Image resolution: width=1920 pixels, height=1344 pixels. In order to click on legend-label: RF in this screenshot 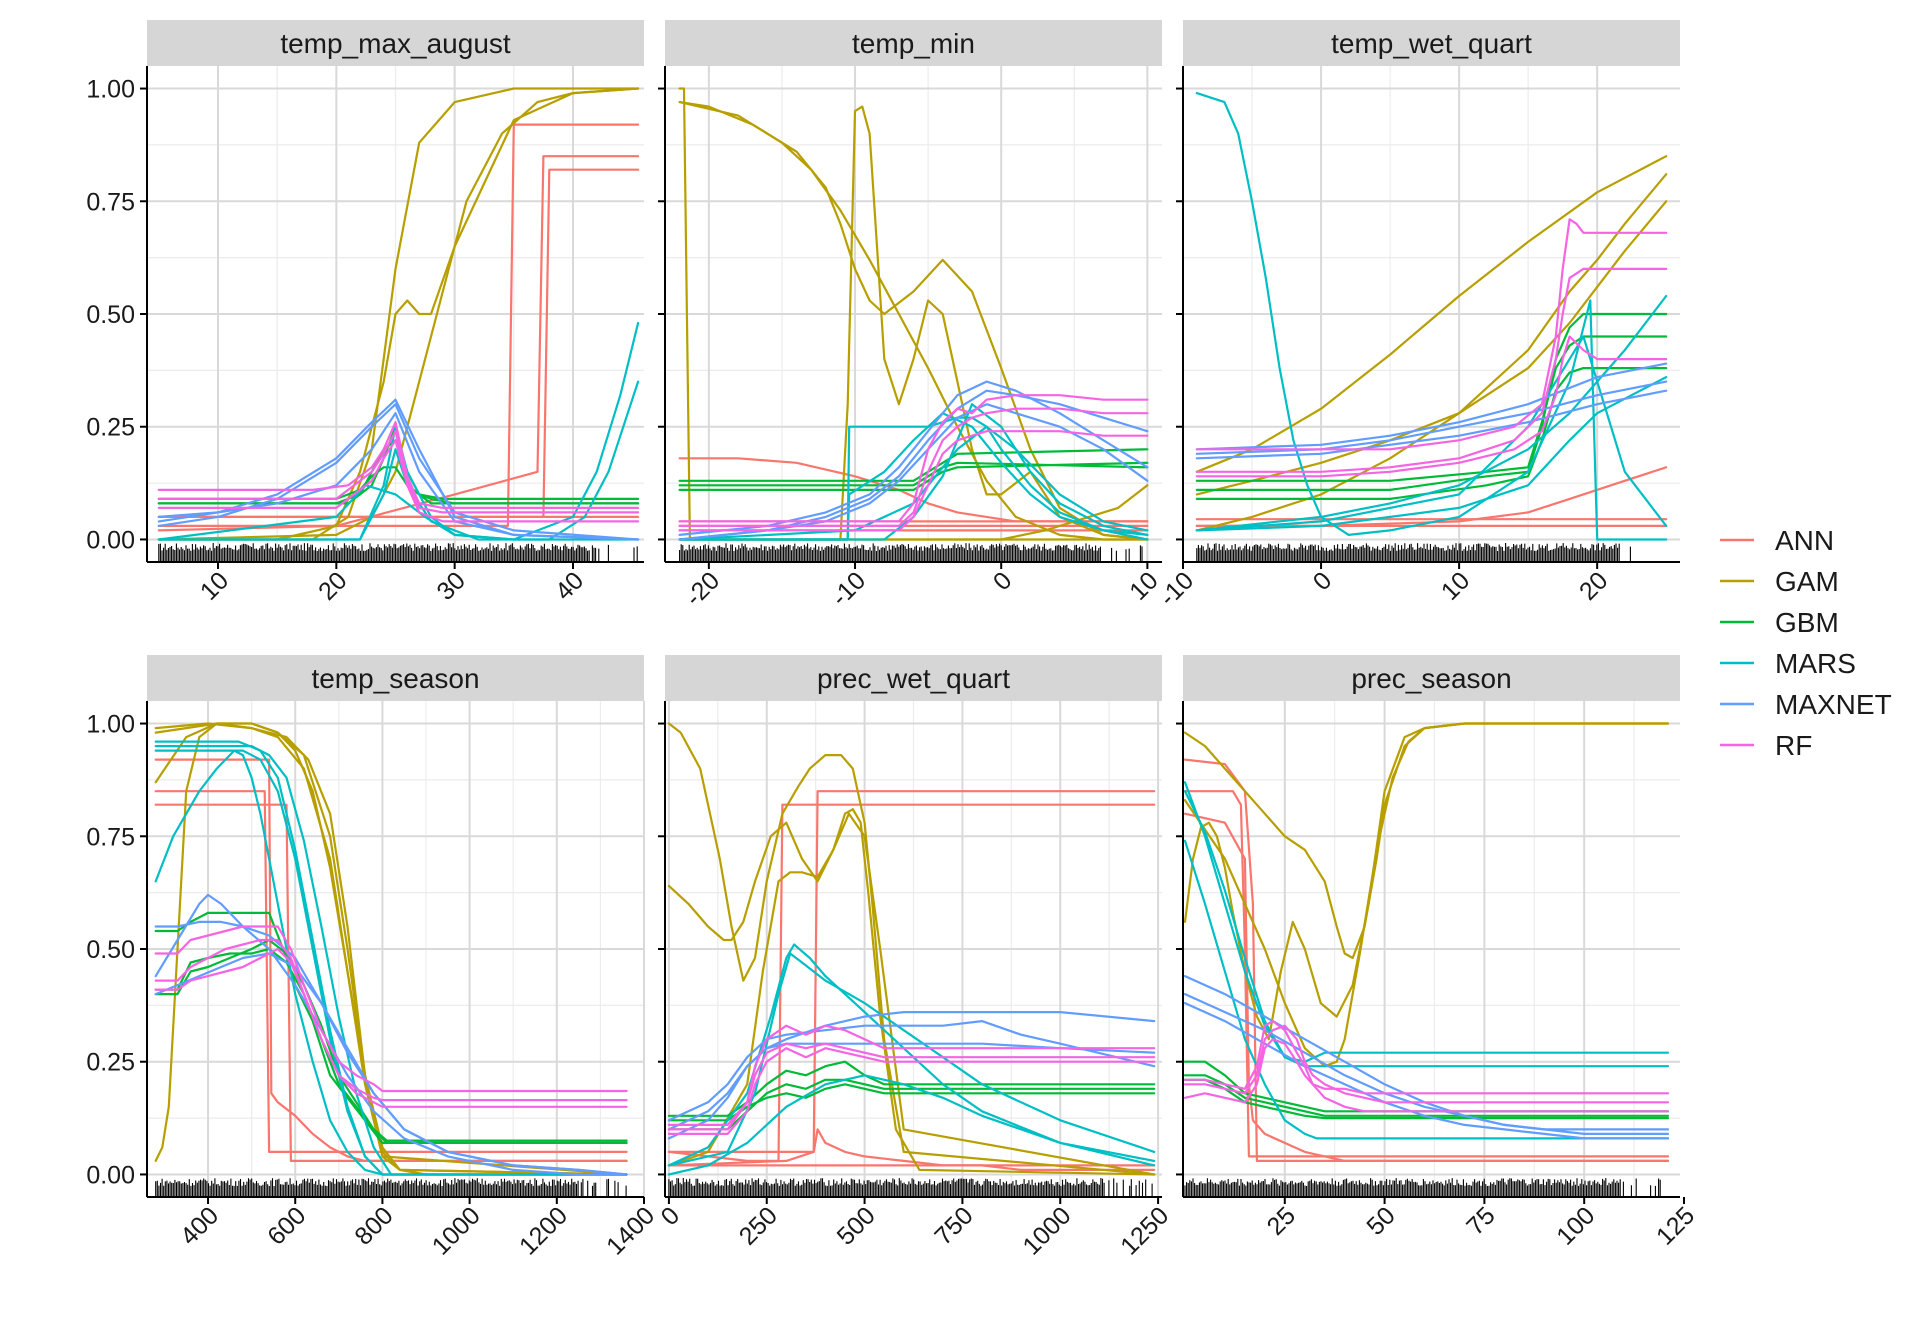, I will do `click(1793, 745)`.